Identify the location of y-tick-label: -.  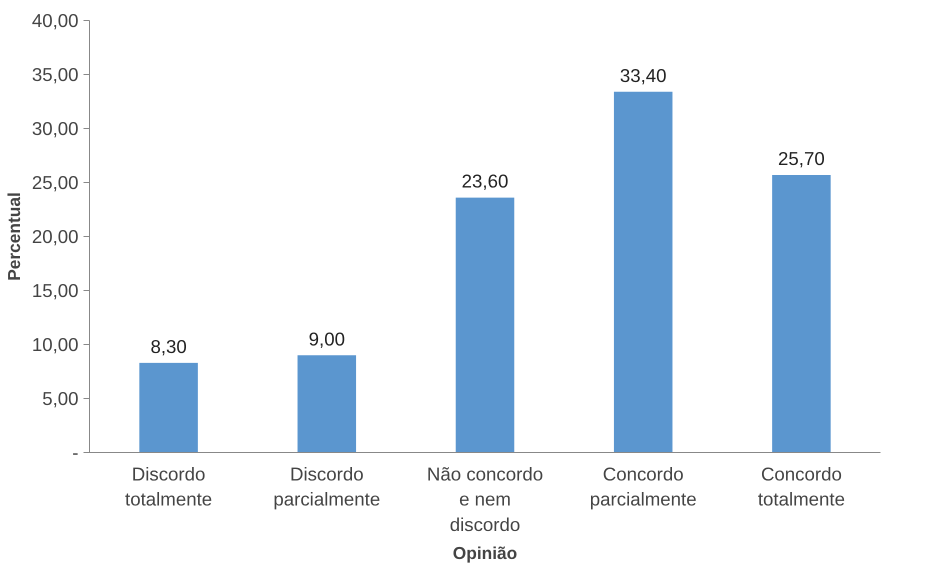
(75, 452).